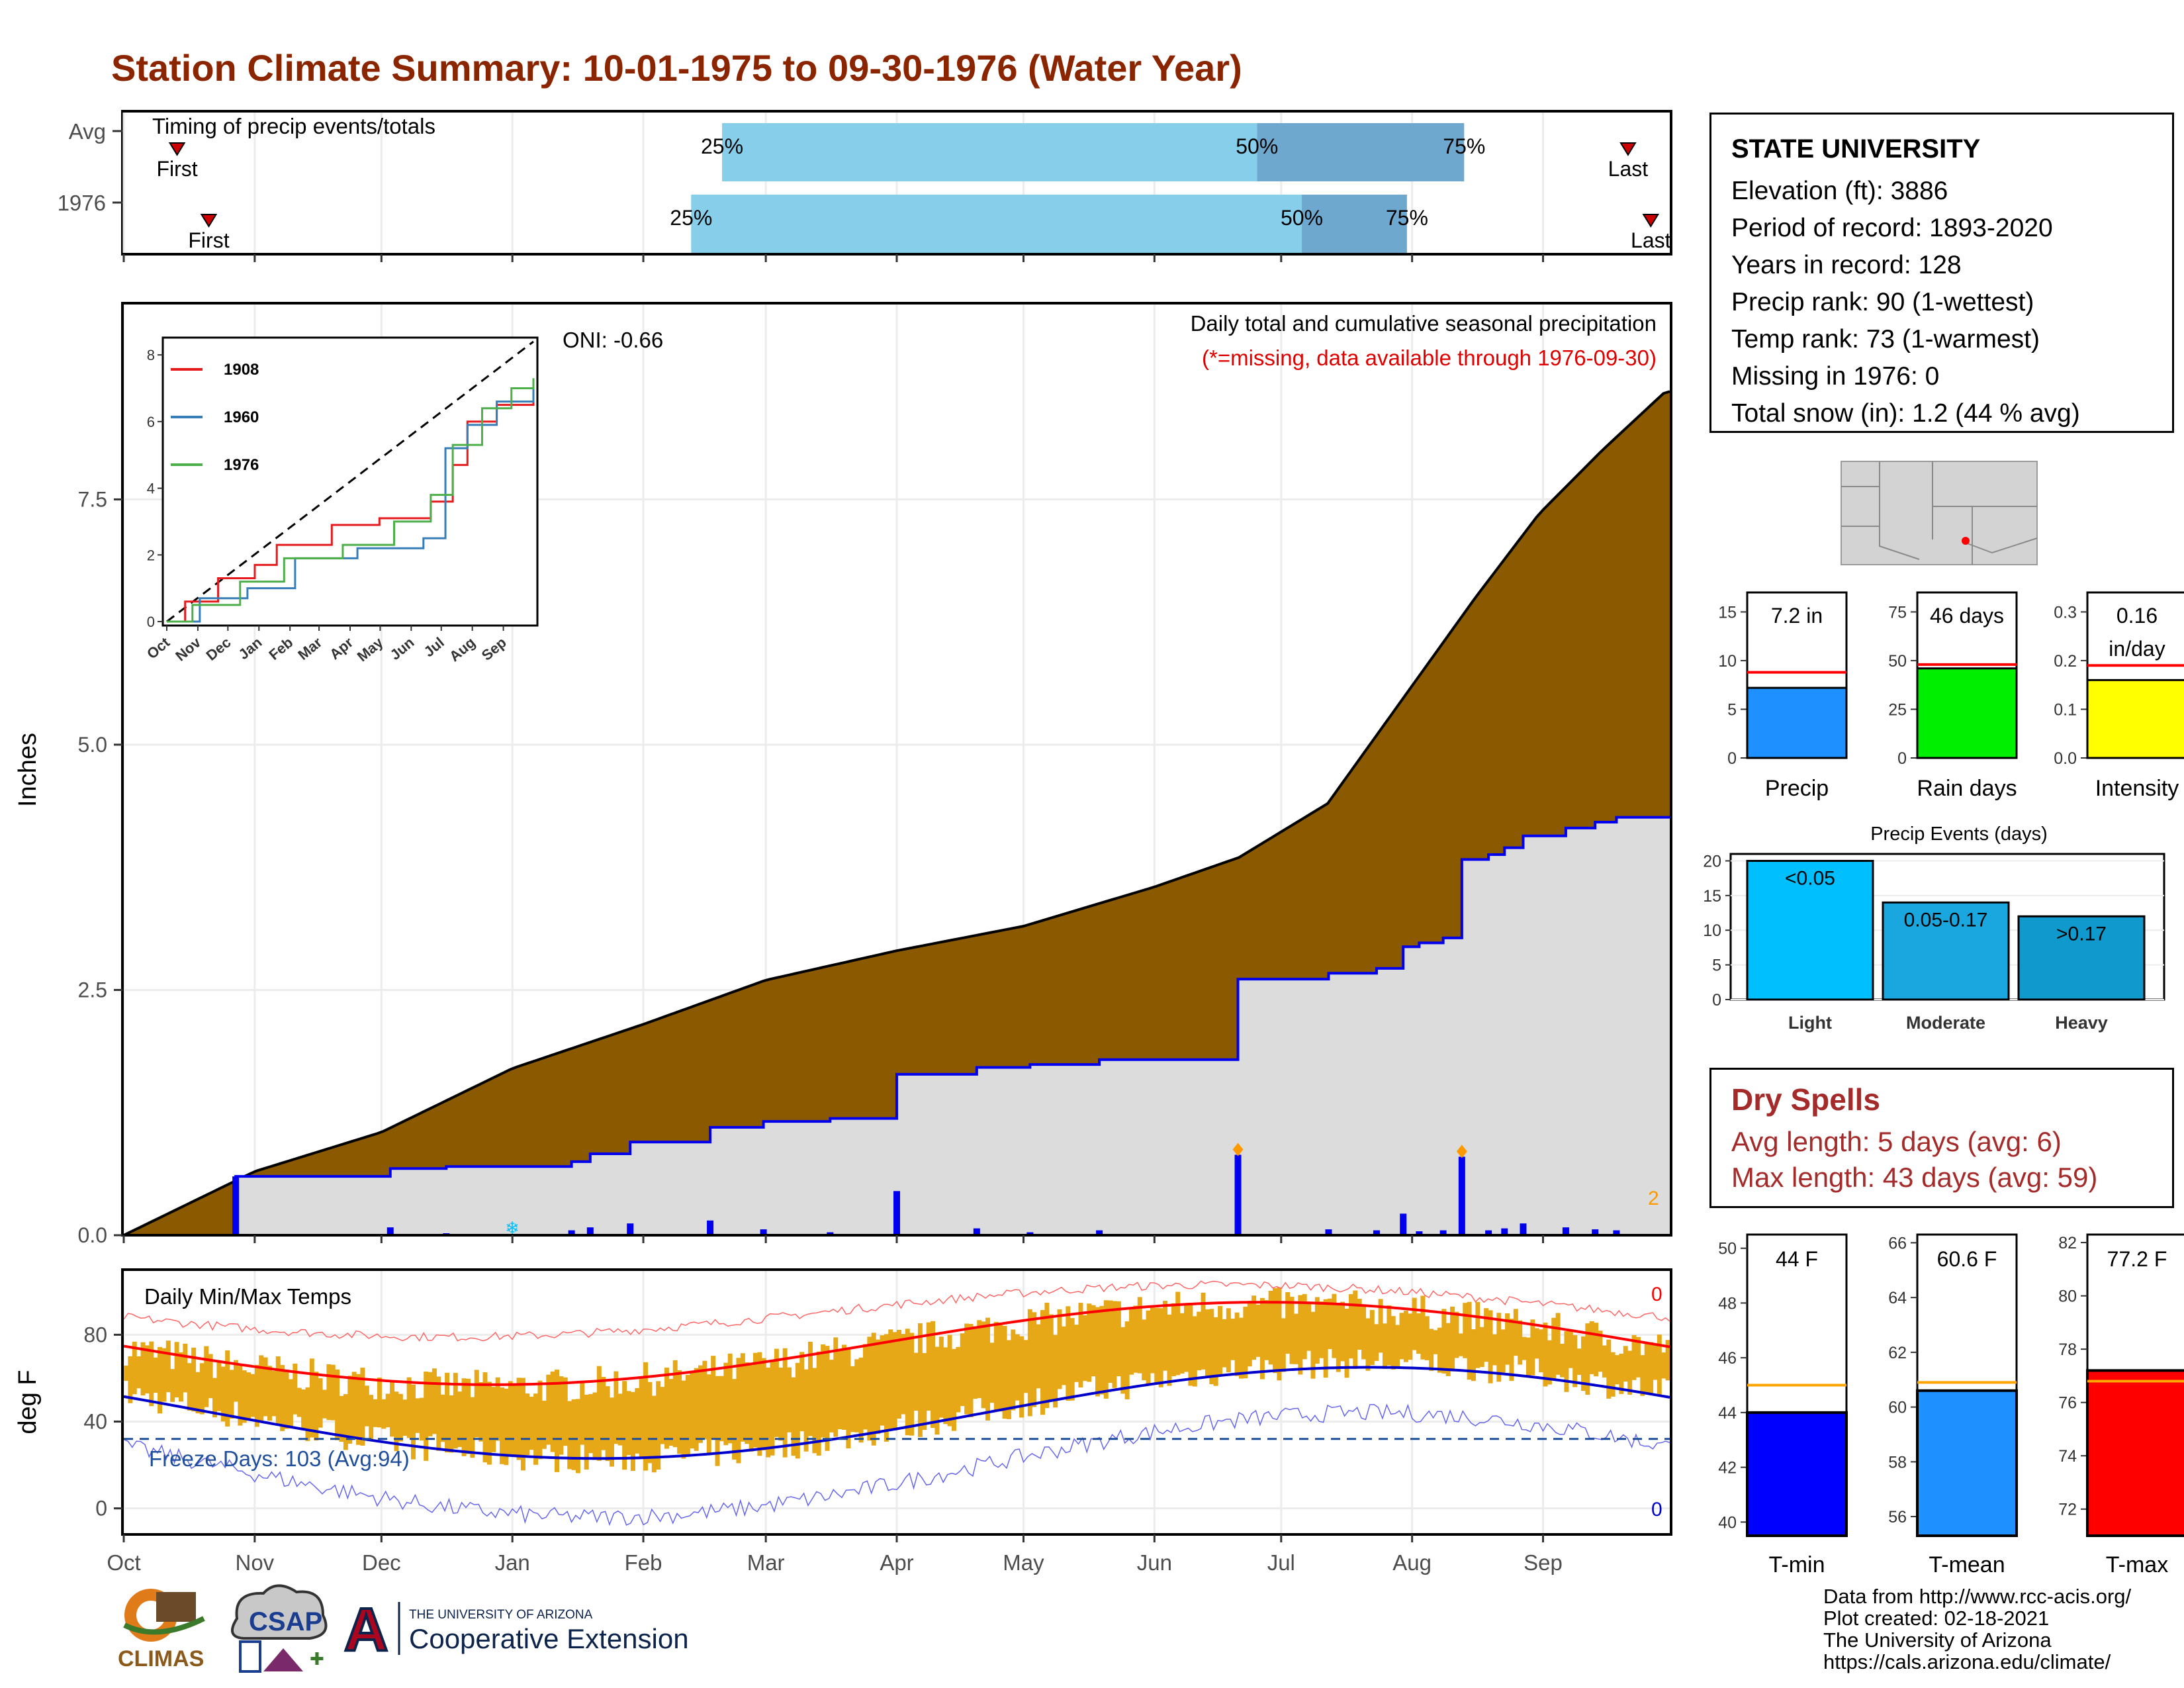  I want to click on inset-ytick-label: 4, so click(151, 489).